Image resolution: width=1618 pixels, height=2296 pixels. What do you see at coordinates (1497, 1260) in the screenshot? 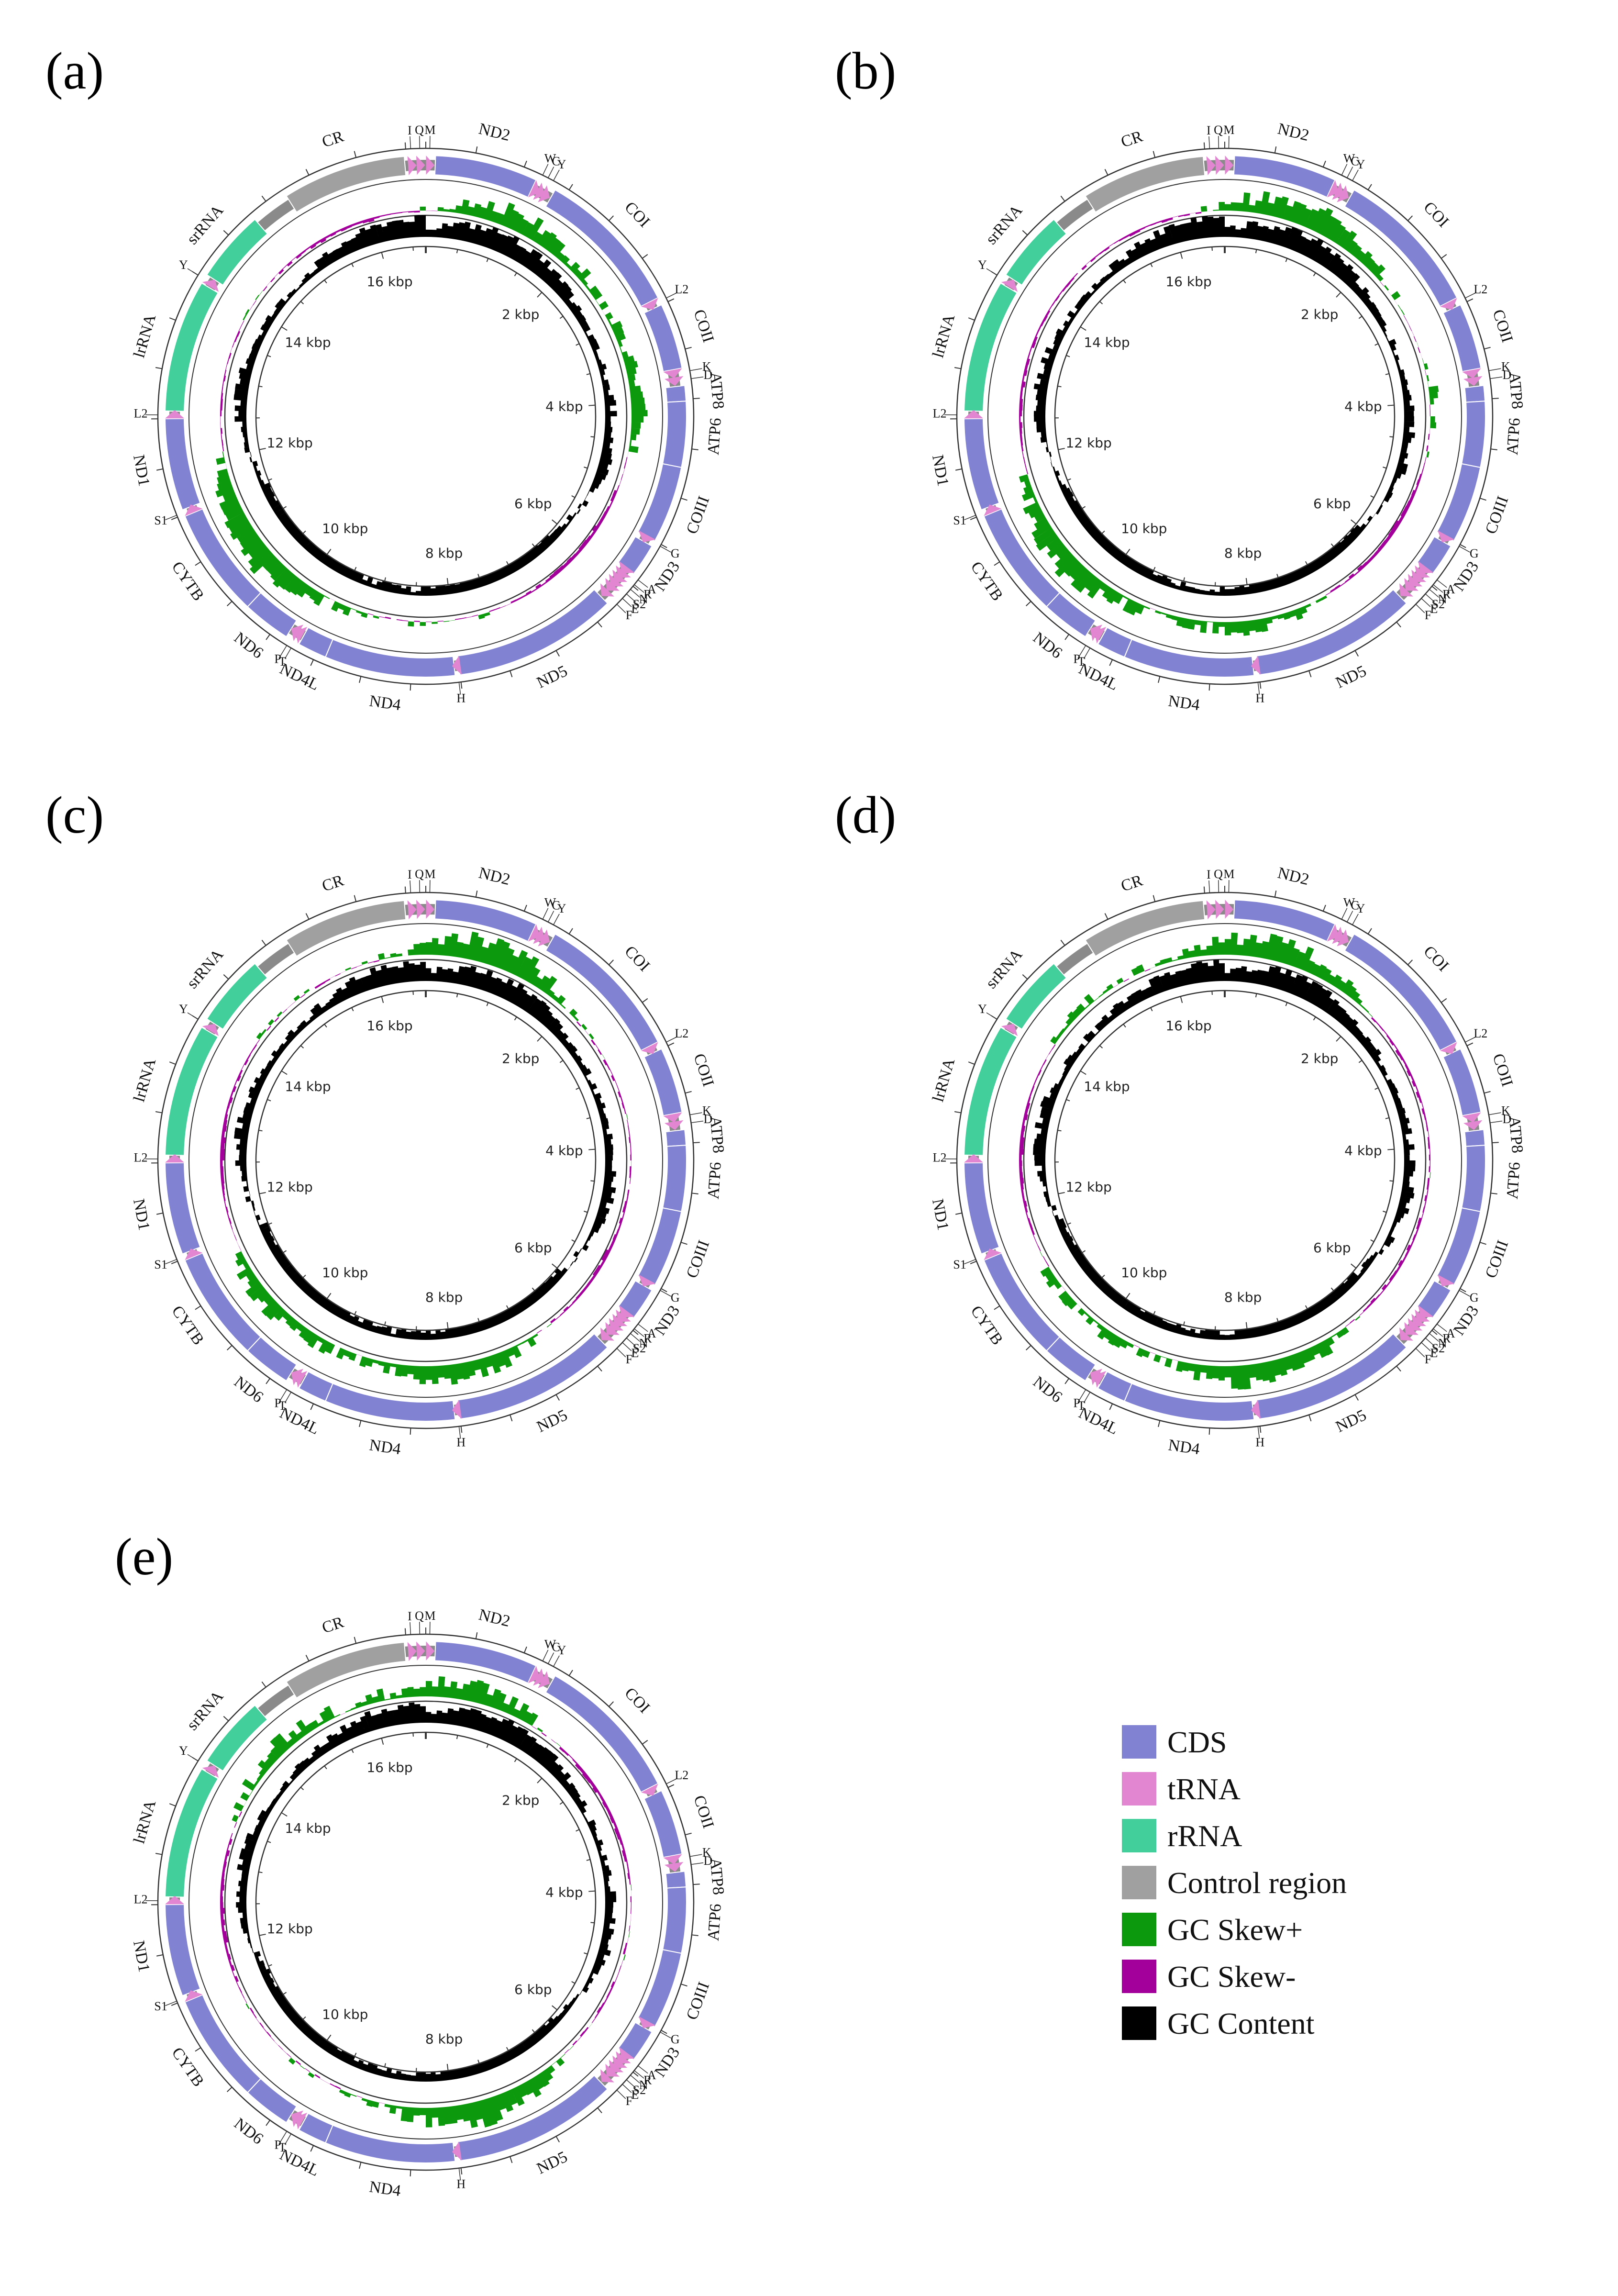
I see `feature-label: COIII` at bounding box center [1497, 1260].